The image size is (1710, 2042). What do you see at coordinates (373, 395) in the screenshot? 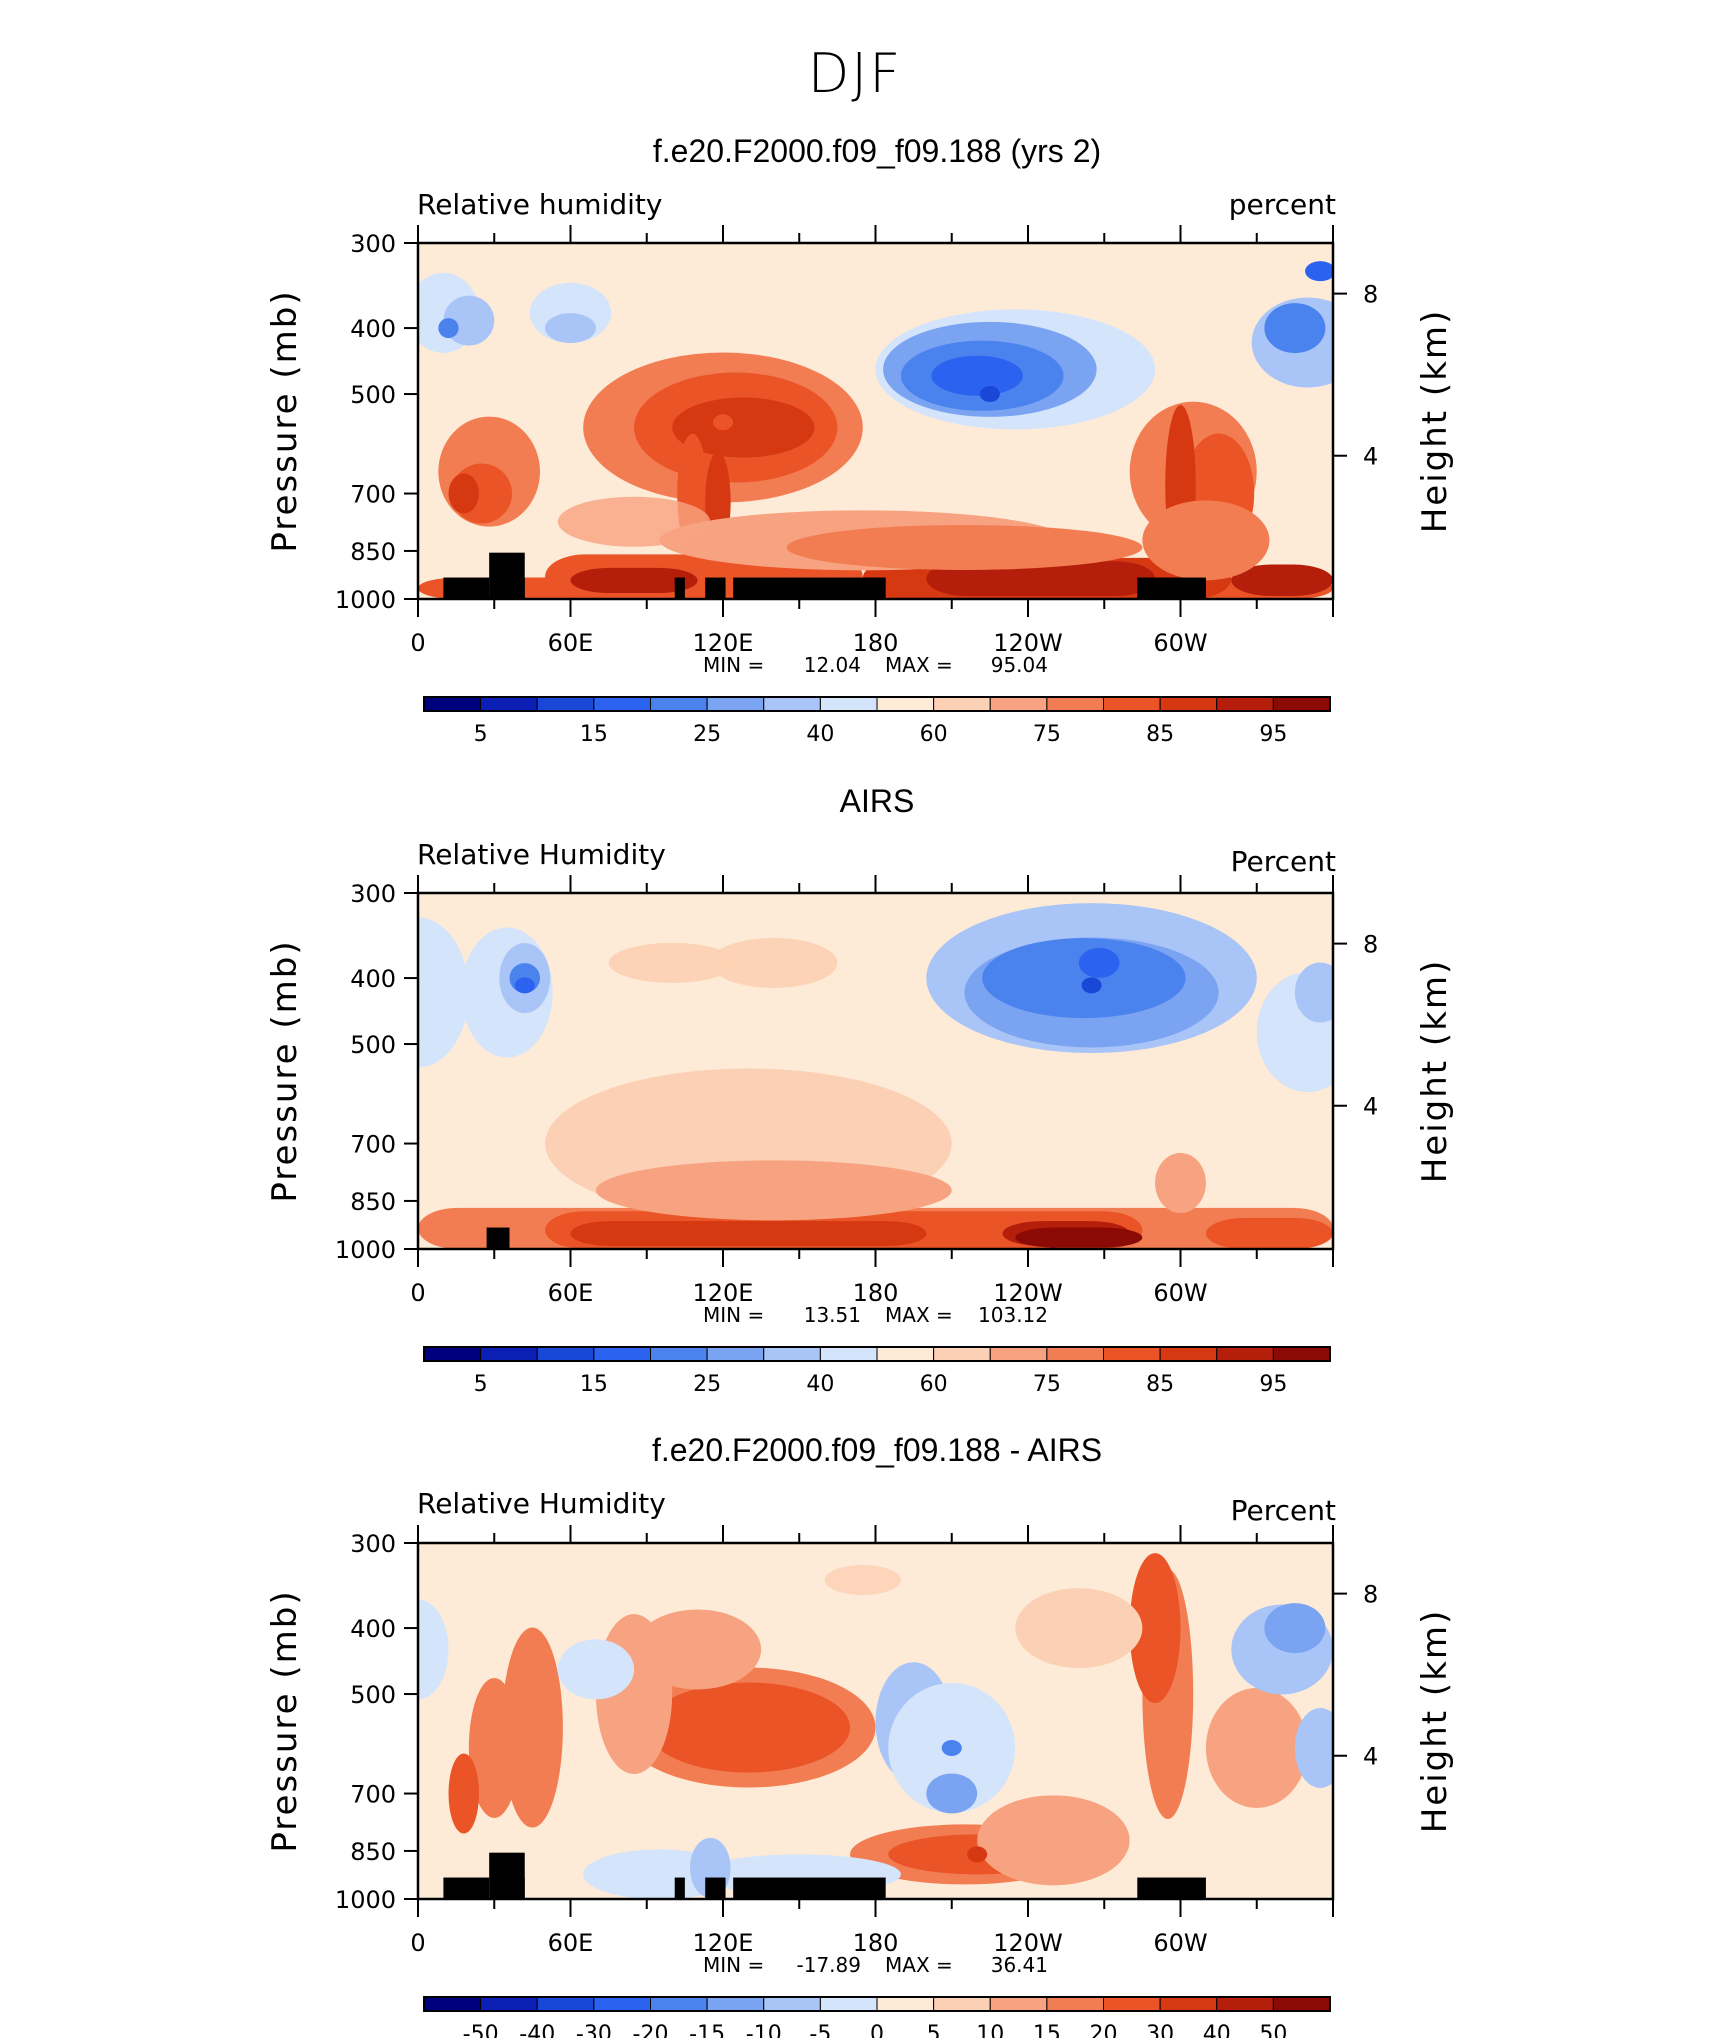
I see `ytick-500: 500` at bounding box center [373, 395].